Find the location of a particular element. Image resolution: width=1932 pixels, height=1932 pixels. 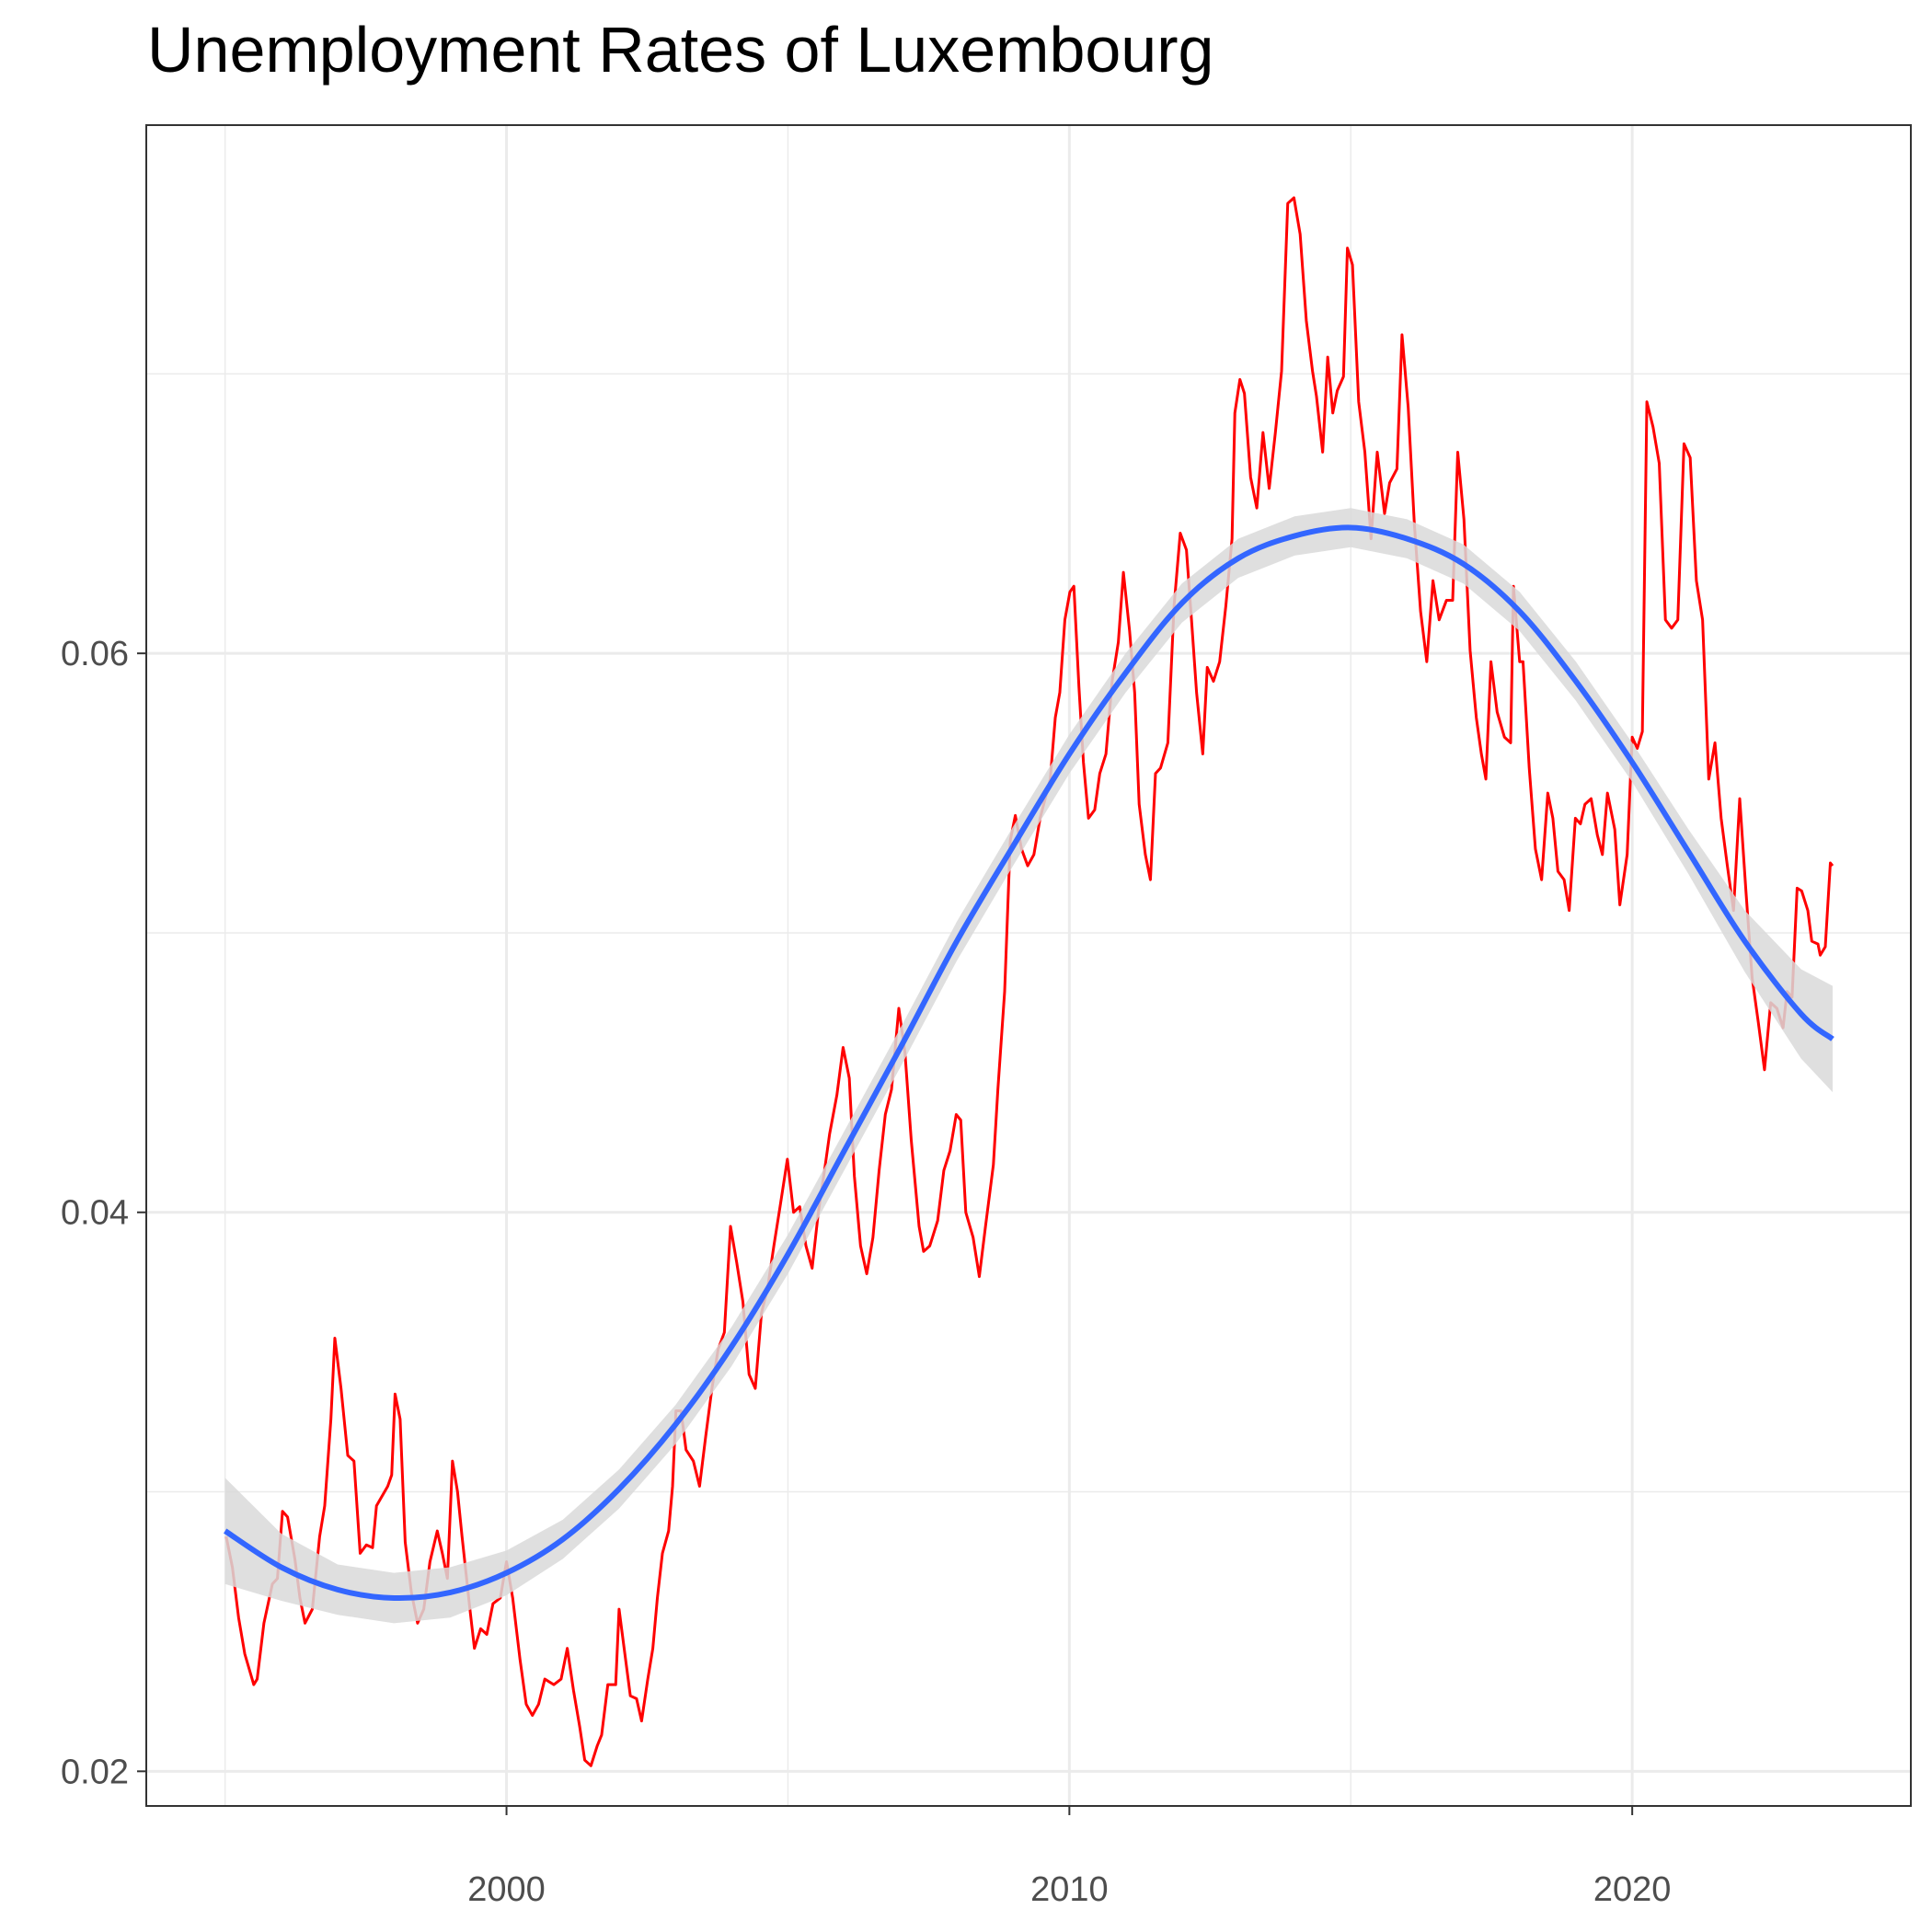

y-tick-label: 0.06 is located at coordinates (95, 654).